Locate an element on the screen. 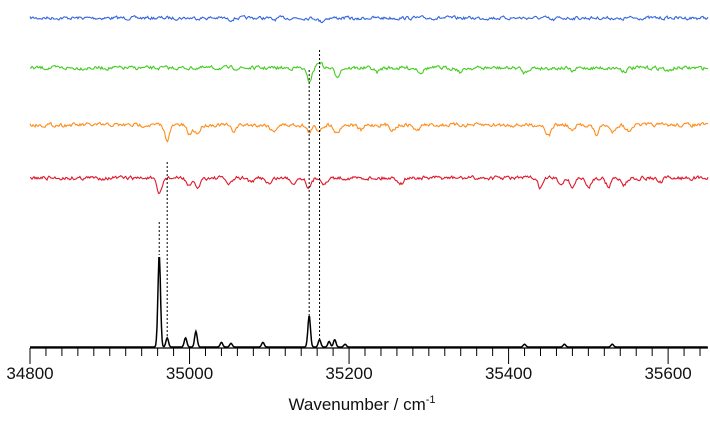 This screenshot has height=421, width=710. x-axis-title: Wavenumber / cm-1 is located at coordinates (361, 404).